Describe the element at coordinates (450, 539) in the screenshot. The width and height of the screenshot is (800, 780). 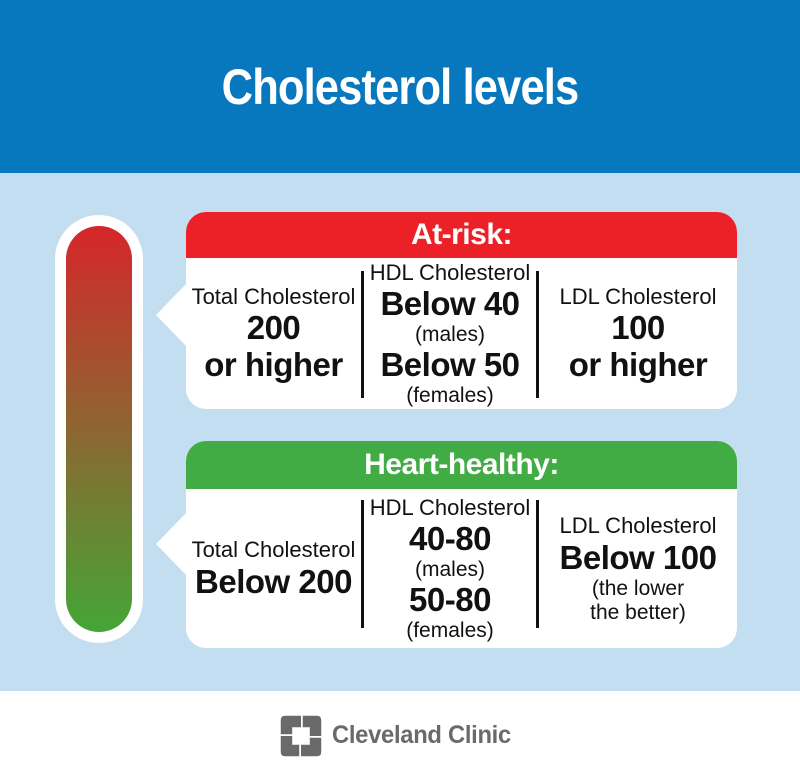
I see `hdl-males-value: 40-80` at that location.